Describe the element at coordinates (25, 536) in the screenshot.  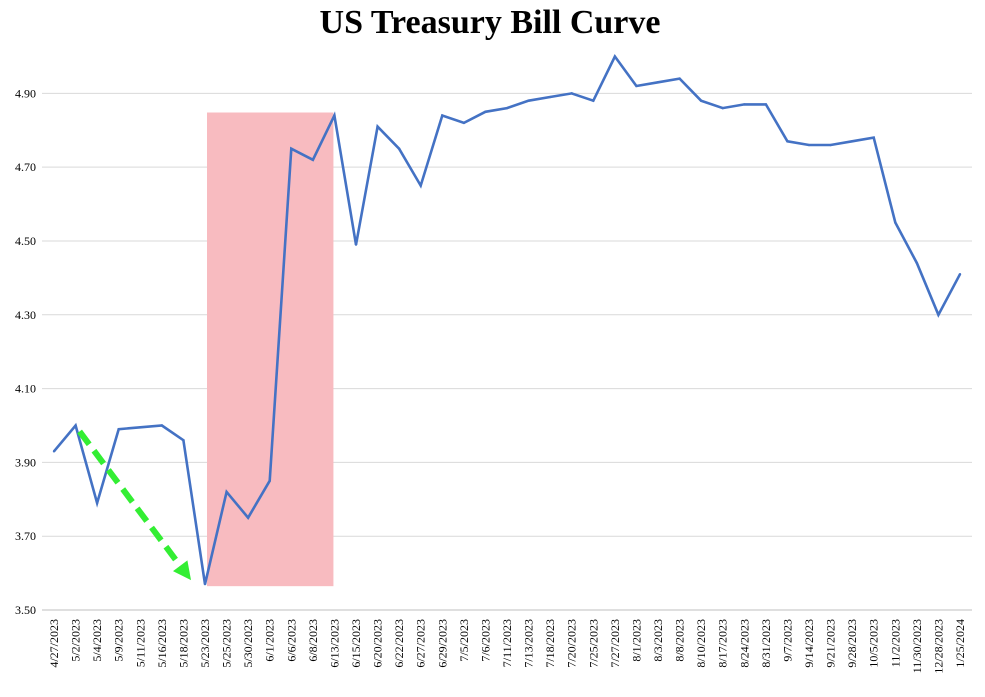
I see `y-tick-label: 3.70` at that location.